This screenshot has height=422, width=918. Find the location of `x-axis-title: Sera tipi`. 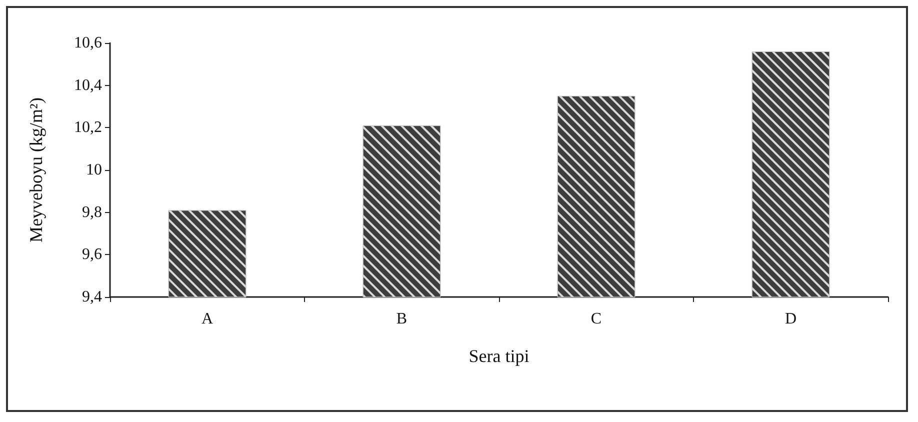

x-axis-title: Sera tipi is located at coordinates (499, 356).